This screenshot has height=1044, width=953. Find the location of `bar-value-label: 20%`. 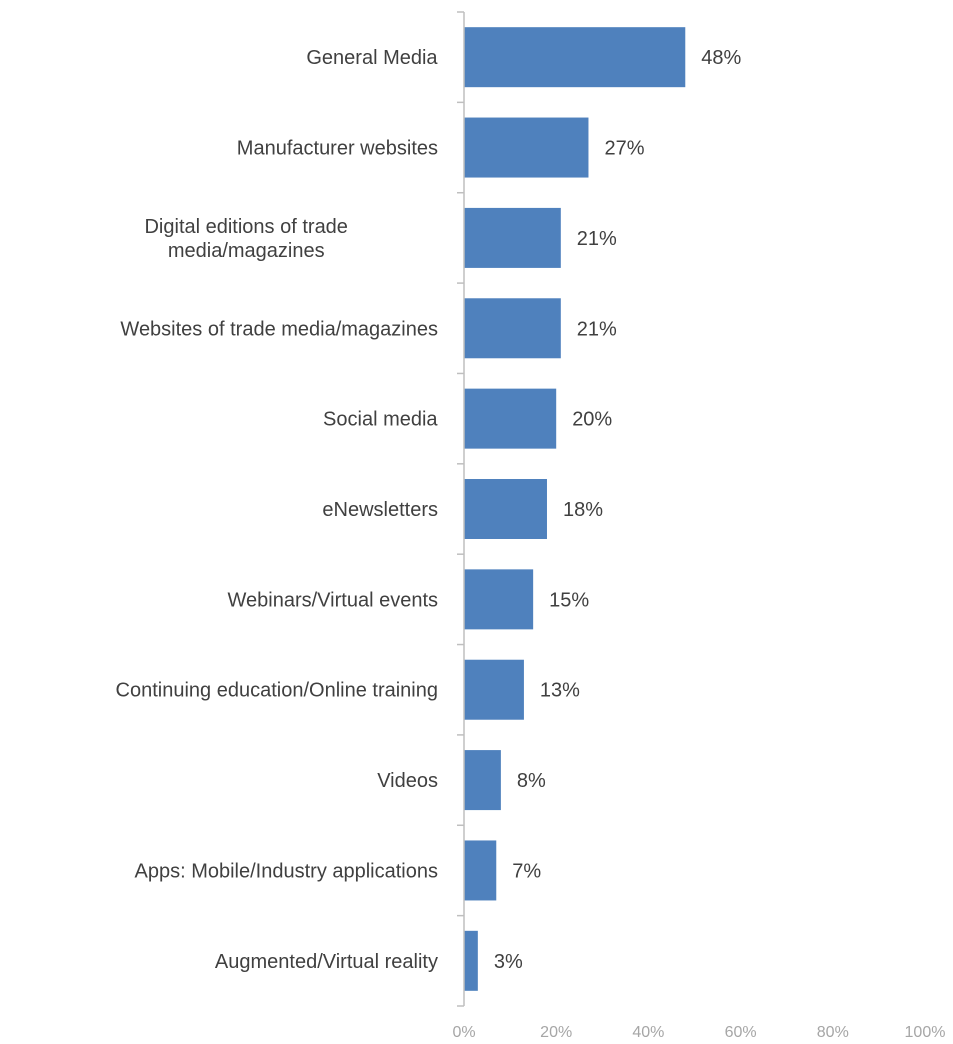

bar-value-label: 20% is located at coordinates (592, 420).